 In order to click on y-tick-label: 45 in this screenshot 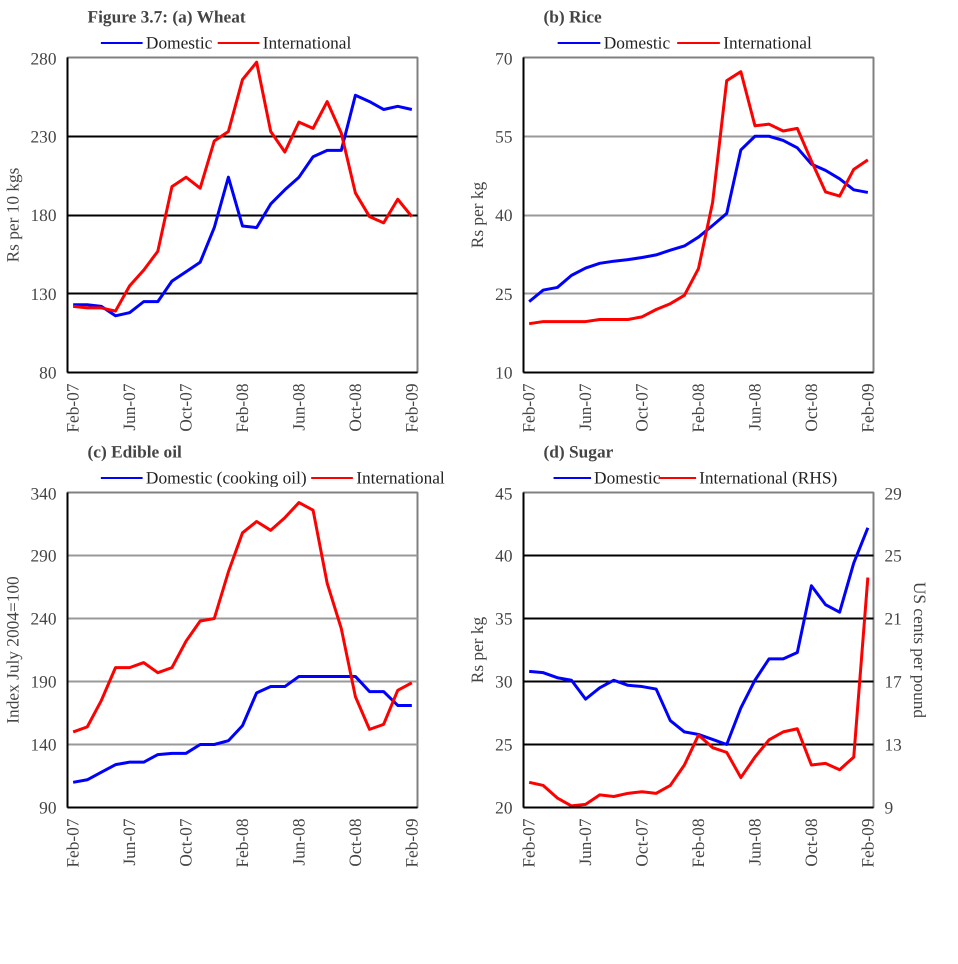, I will do `click(503, 494)`.